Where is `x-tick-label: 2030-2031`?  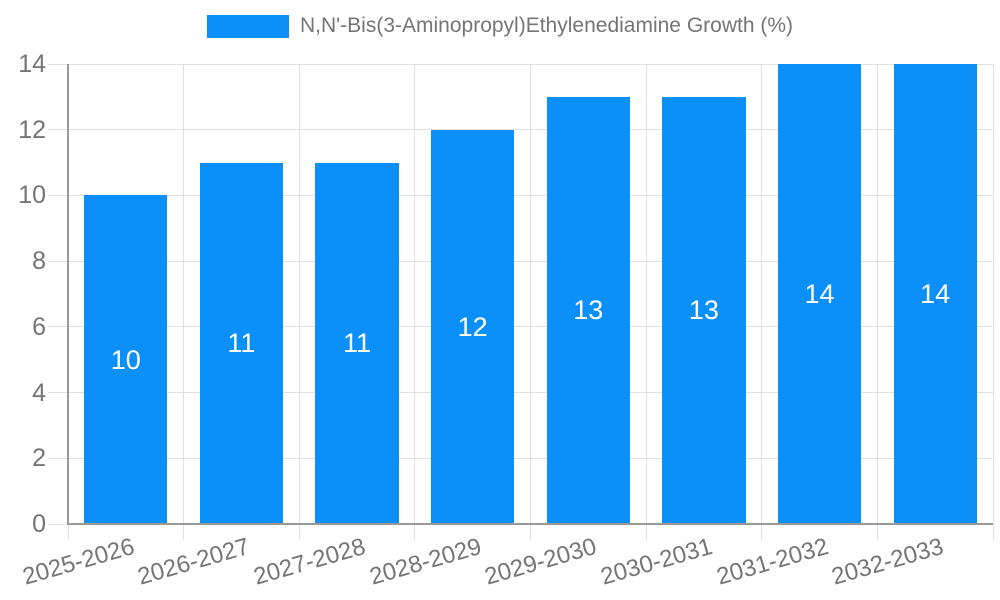
x-tick-label: 2030-2031 is located at coordinates (656, 562).